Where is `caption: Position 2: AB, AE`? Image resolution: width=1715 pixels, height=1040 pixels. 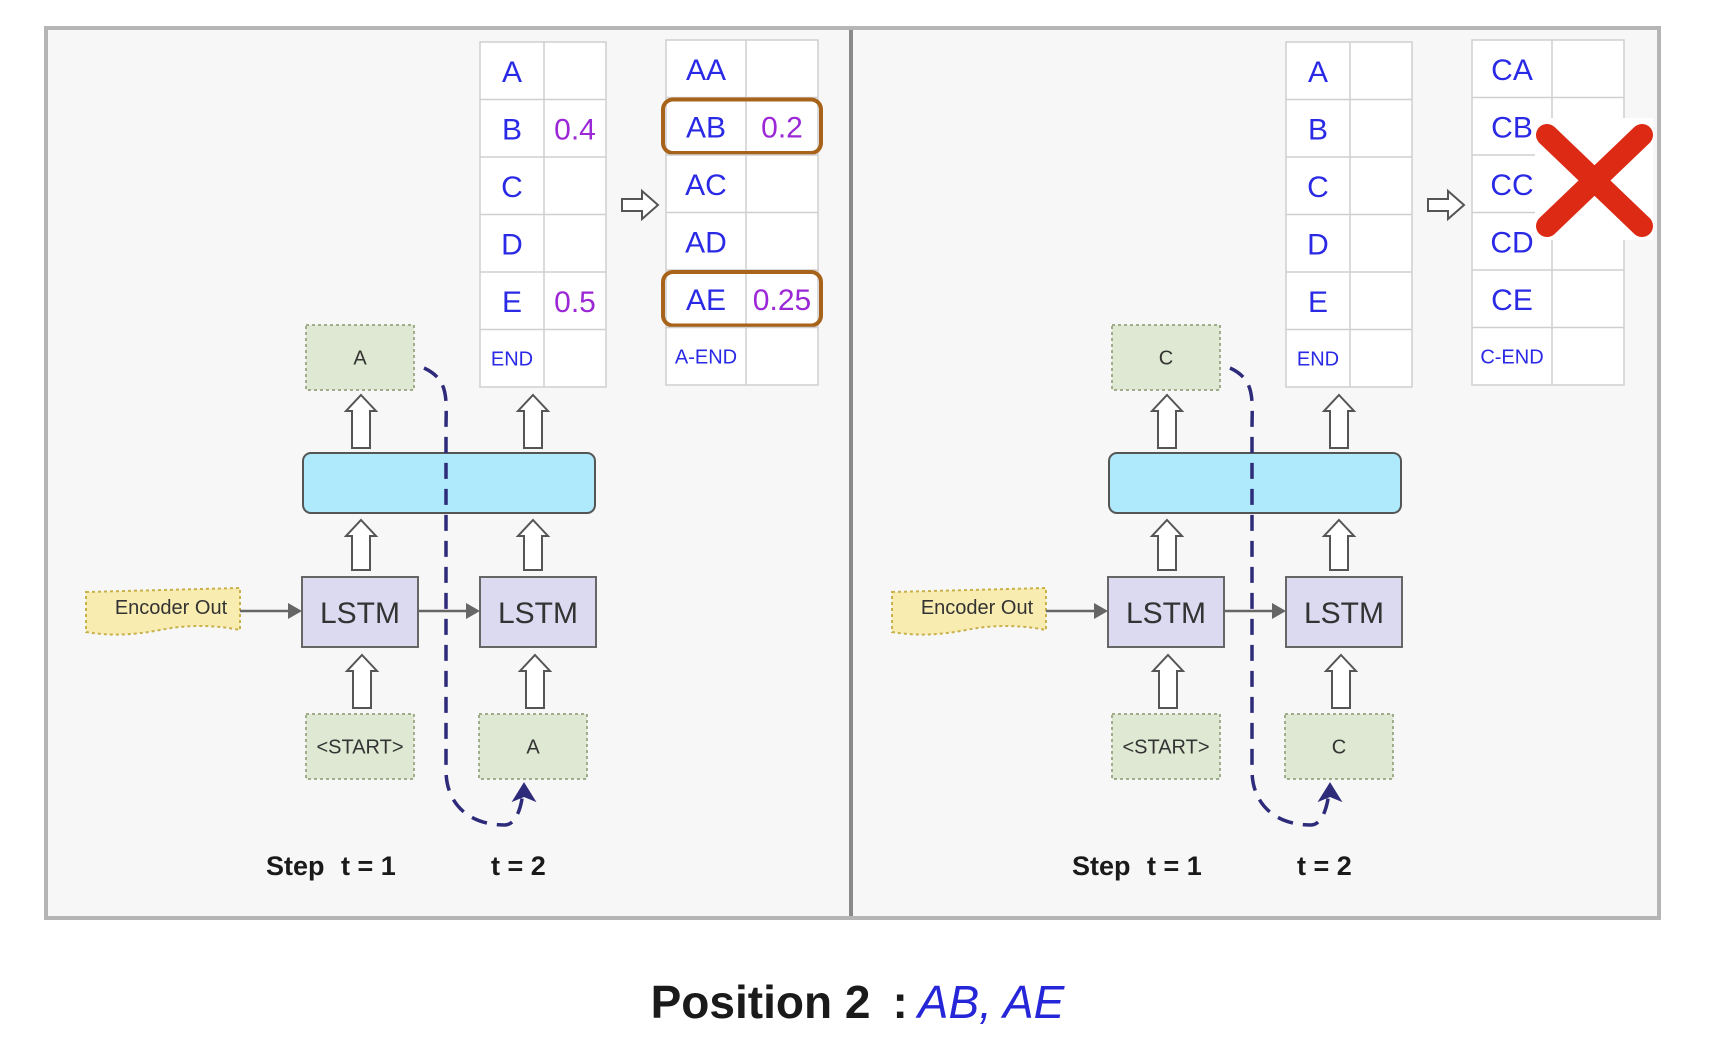
caption: Position 2: AB, AE is located at coordinates (857, 1002).